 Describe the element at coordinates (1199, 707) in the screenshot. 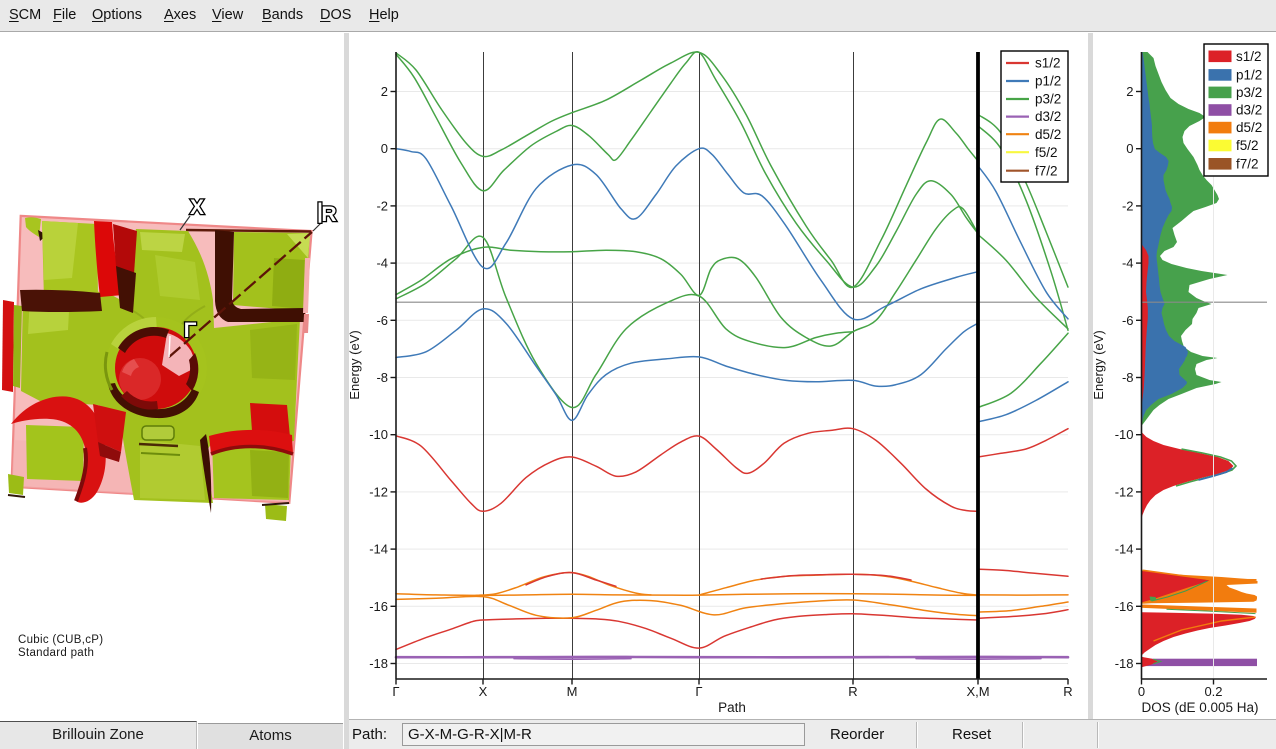

I see `svg-text: DOS (dE 0.005 Ha)` at that location.